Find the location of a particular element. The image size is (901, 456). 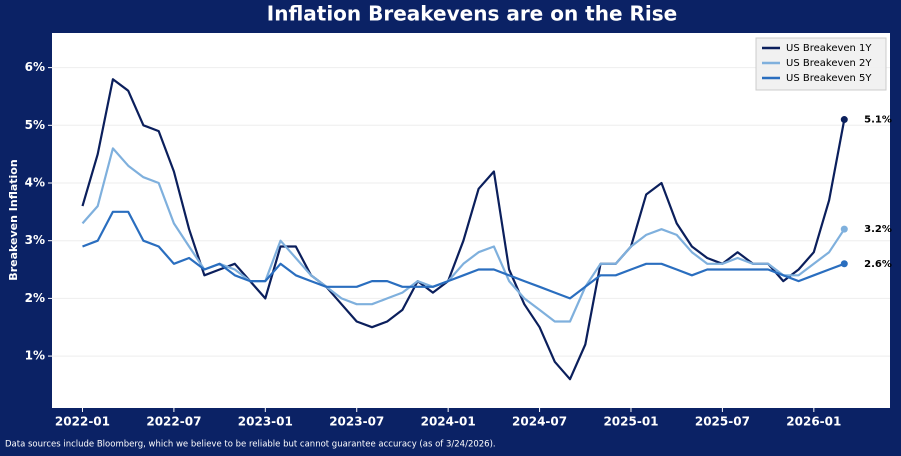

legend-label: US Breakeven 5Y is located at coordinates (829, 78).